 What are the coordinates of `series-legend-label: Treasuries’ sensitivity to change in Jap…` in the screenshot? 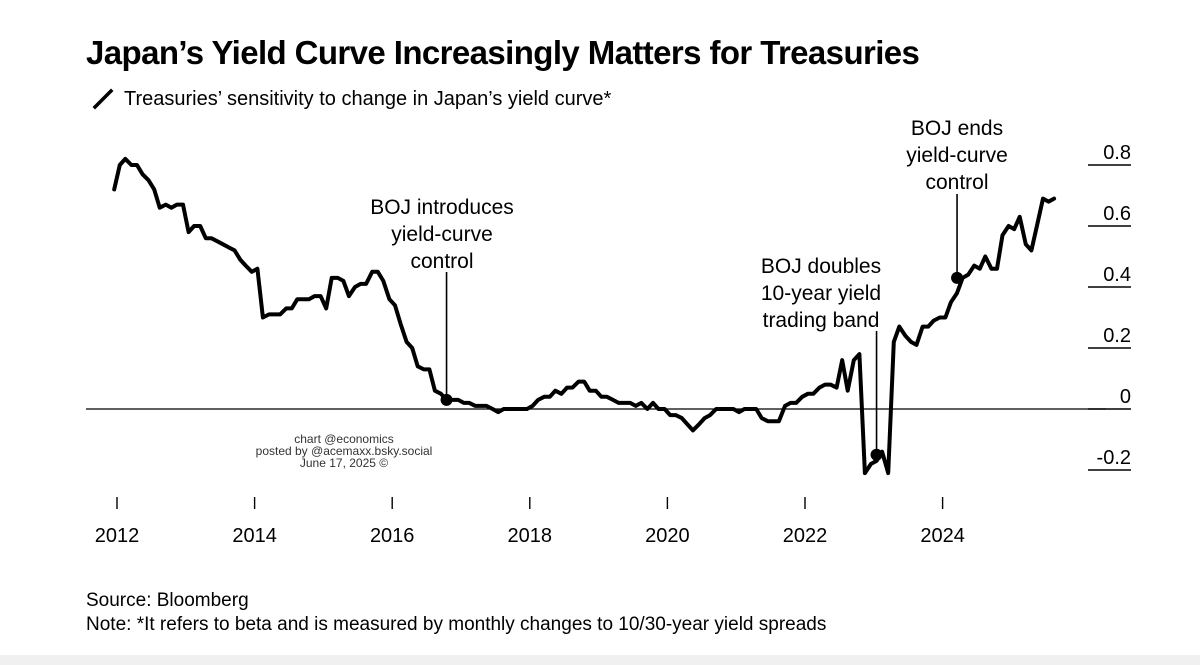 It's located at (368, 98).